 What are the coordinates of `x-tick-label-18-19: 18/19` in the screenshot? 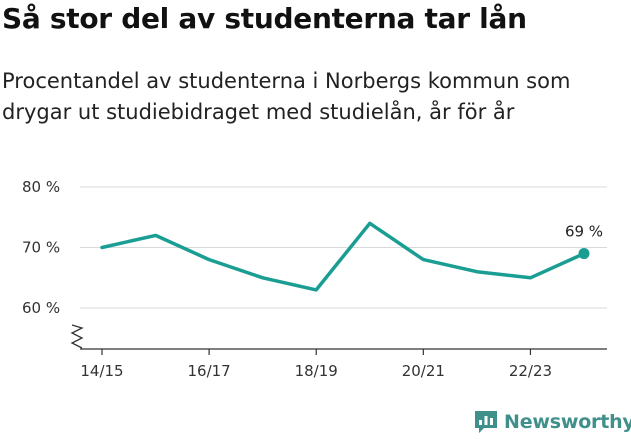 It's located at (316, 371).